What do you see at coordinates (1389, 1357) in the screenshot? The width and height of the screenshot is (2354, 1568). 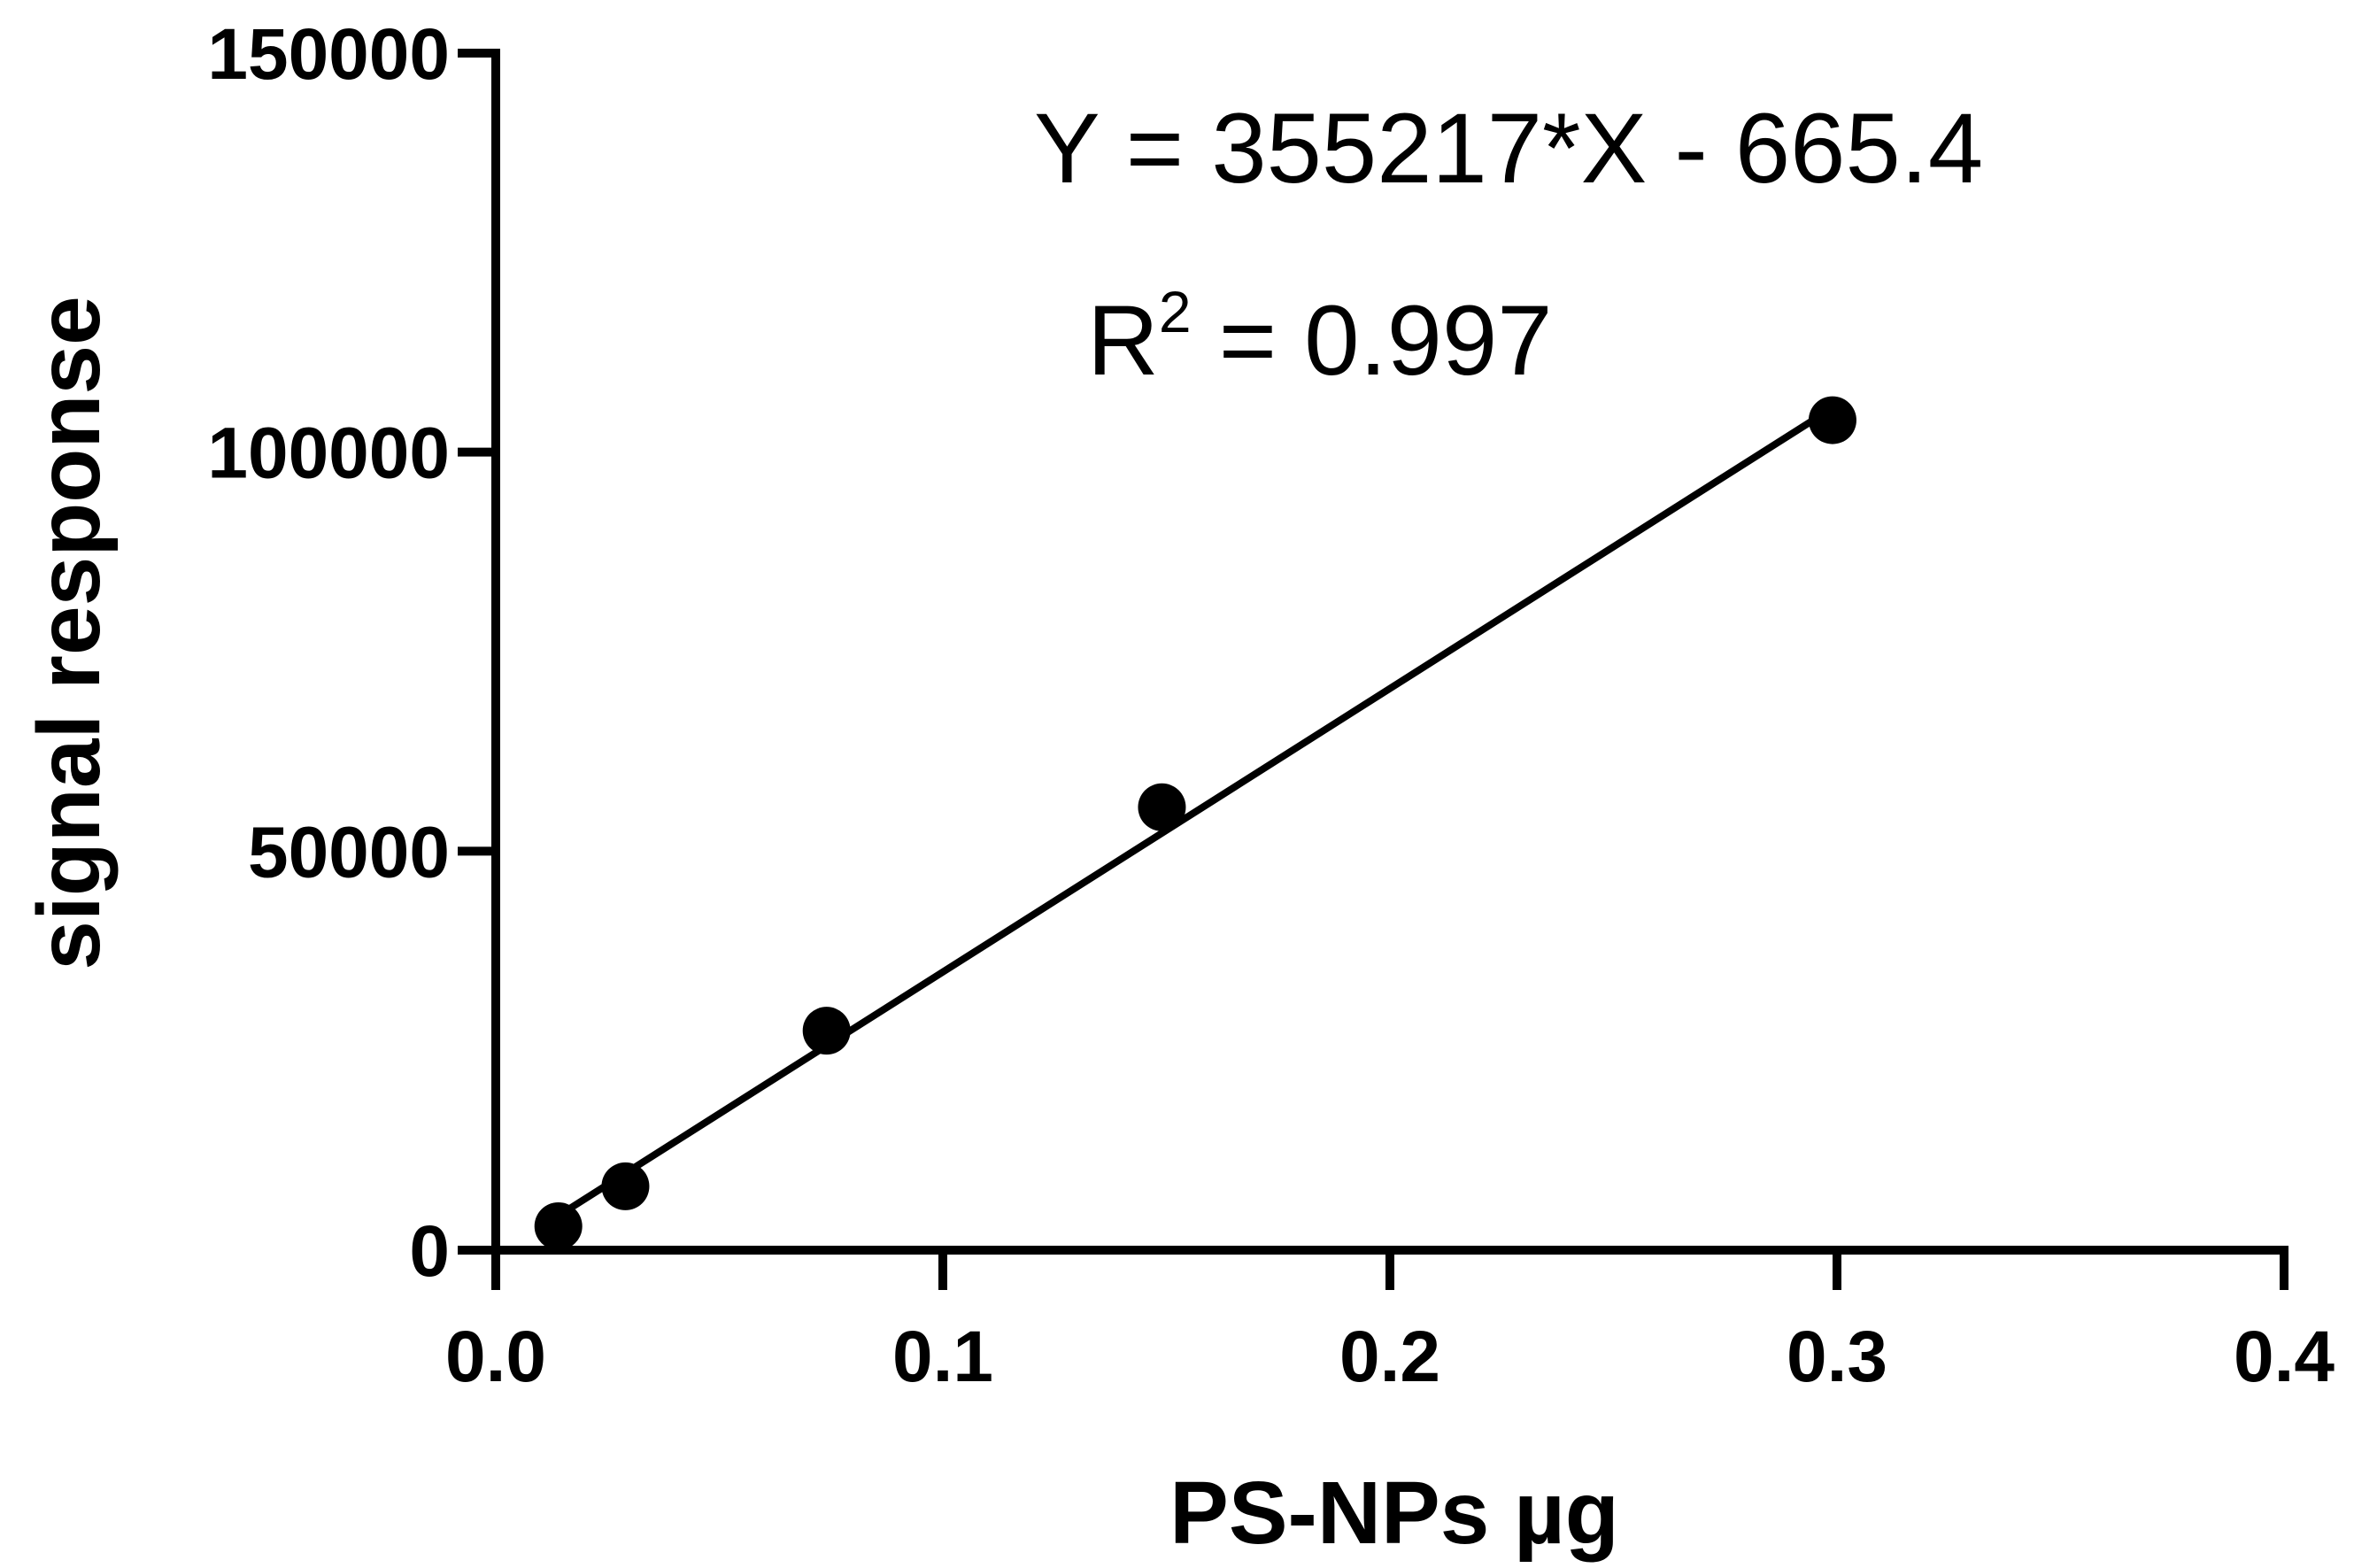 I see `x-tick-label: 0.2` at bounding box center [1389, 1357].